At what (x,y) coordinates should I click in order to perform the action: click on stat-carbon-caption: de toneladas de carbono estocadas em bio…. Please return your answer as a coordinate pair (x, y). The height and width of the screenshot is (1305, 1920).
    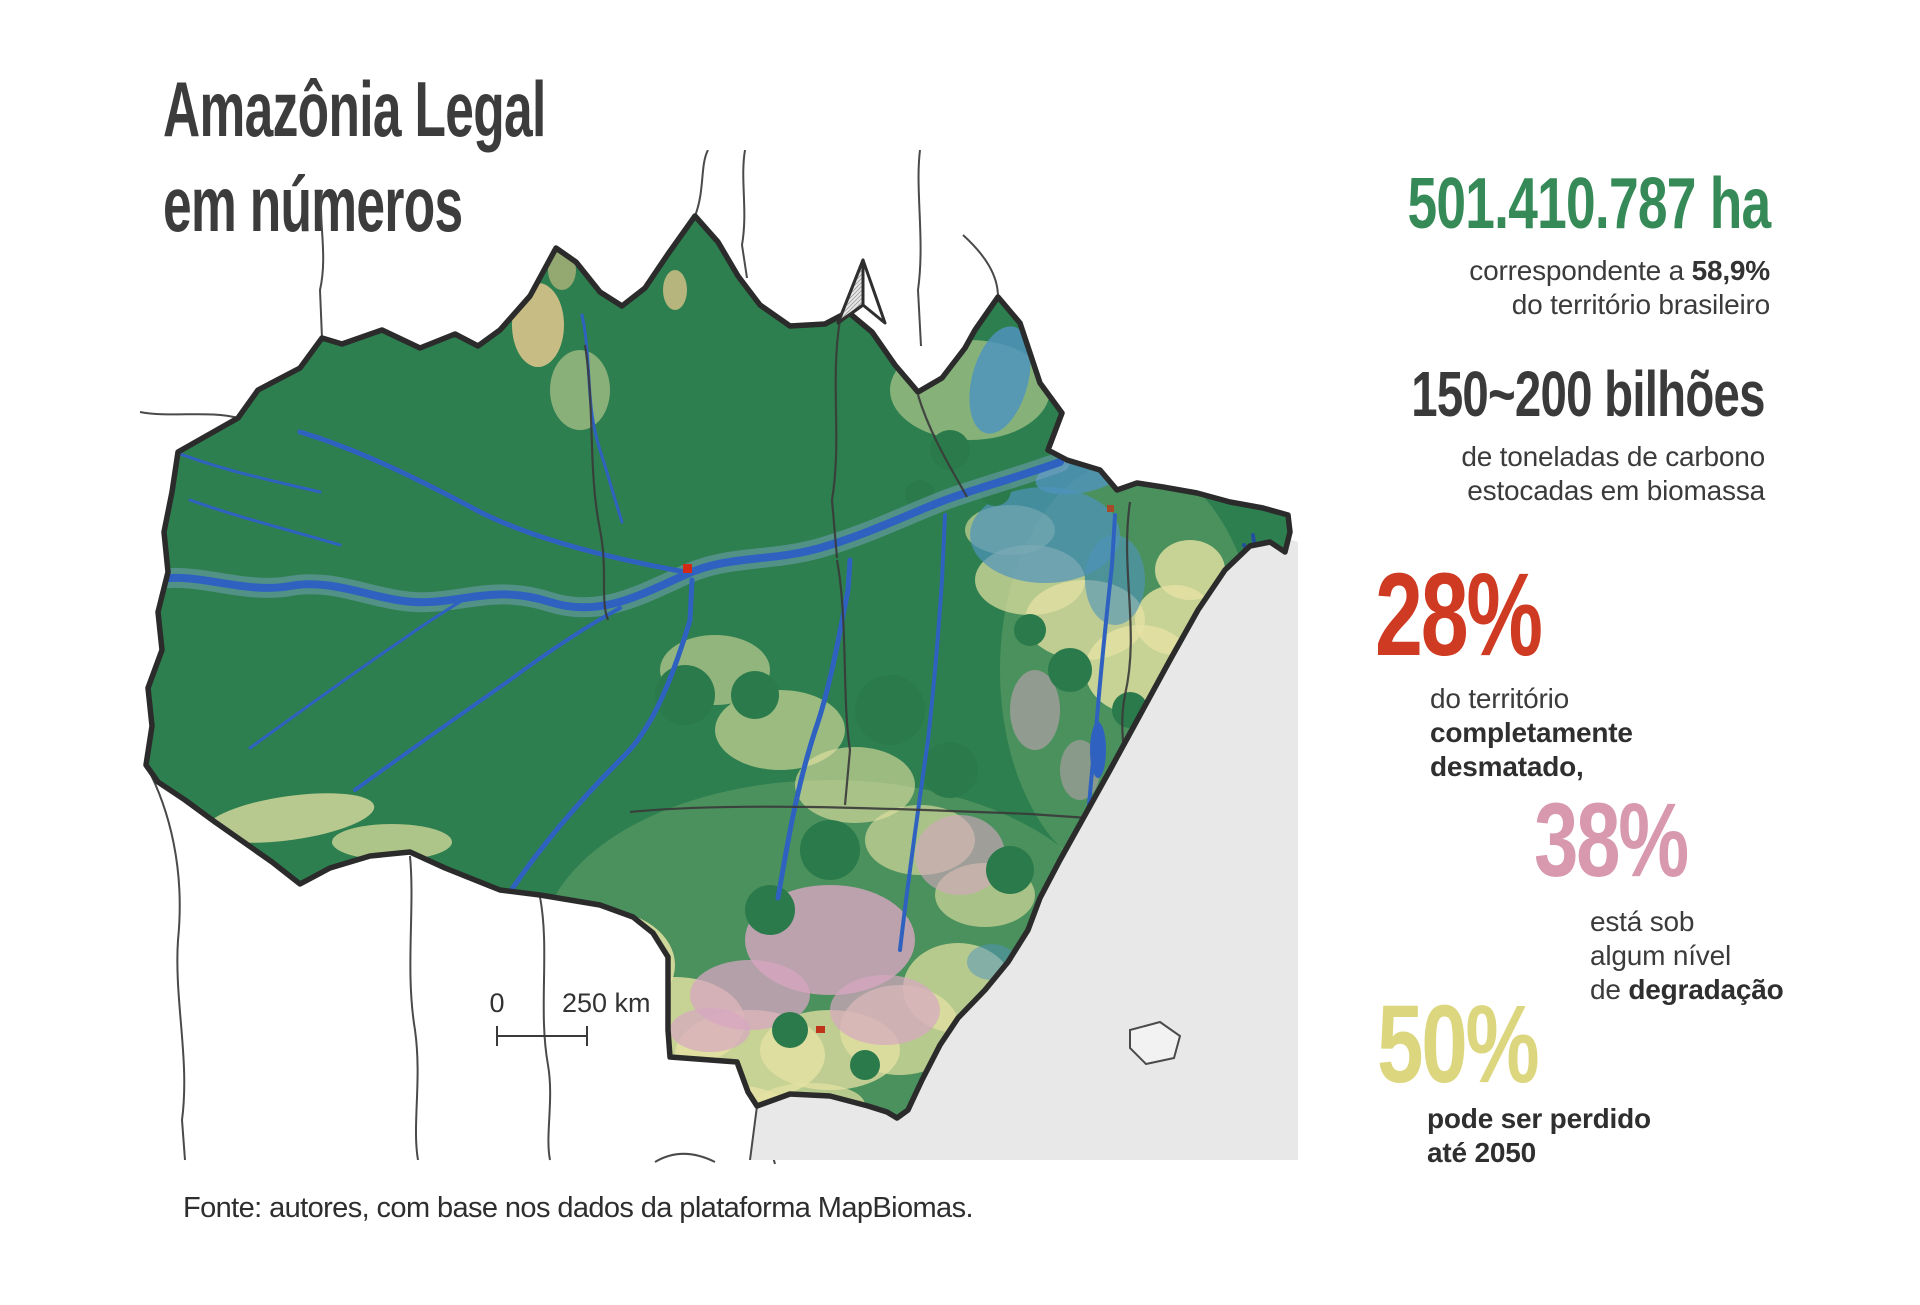
    Looking at the image, I should click on (1613, 474).